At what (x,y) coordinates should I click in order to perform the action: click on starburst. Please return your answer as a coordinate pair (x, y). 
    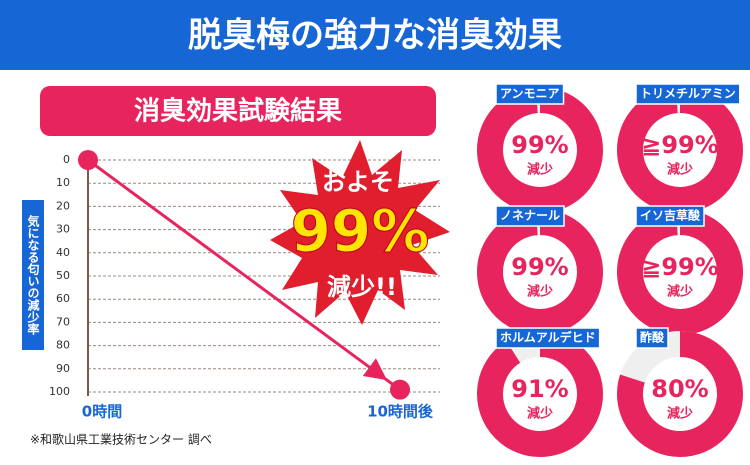
    Looking at the image, I should click on (360, 232).